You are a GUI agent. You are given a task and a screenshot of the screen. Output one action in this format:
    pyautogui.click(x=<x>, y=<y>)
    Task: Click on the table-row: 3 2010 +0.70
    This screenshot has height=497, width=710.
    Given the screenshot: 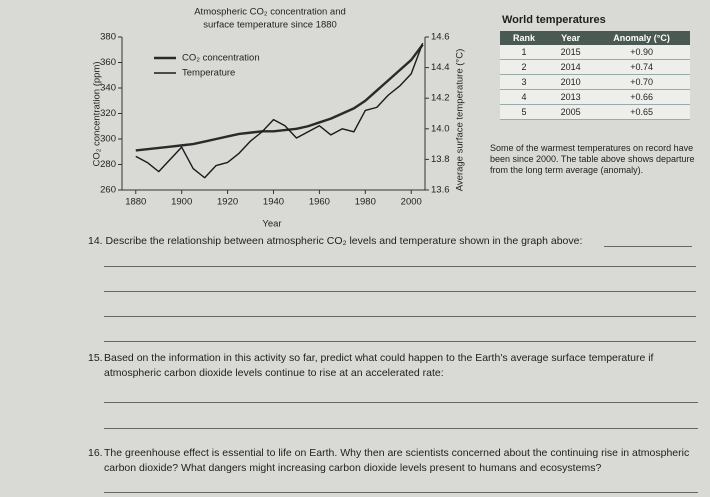 What is the action you would take?
    pyautogui.click(x=595, y=82)
    